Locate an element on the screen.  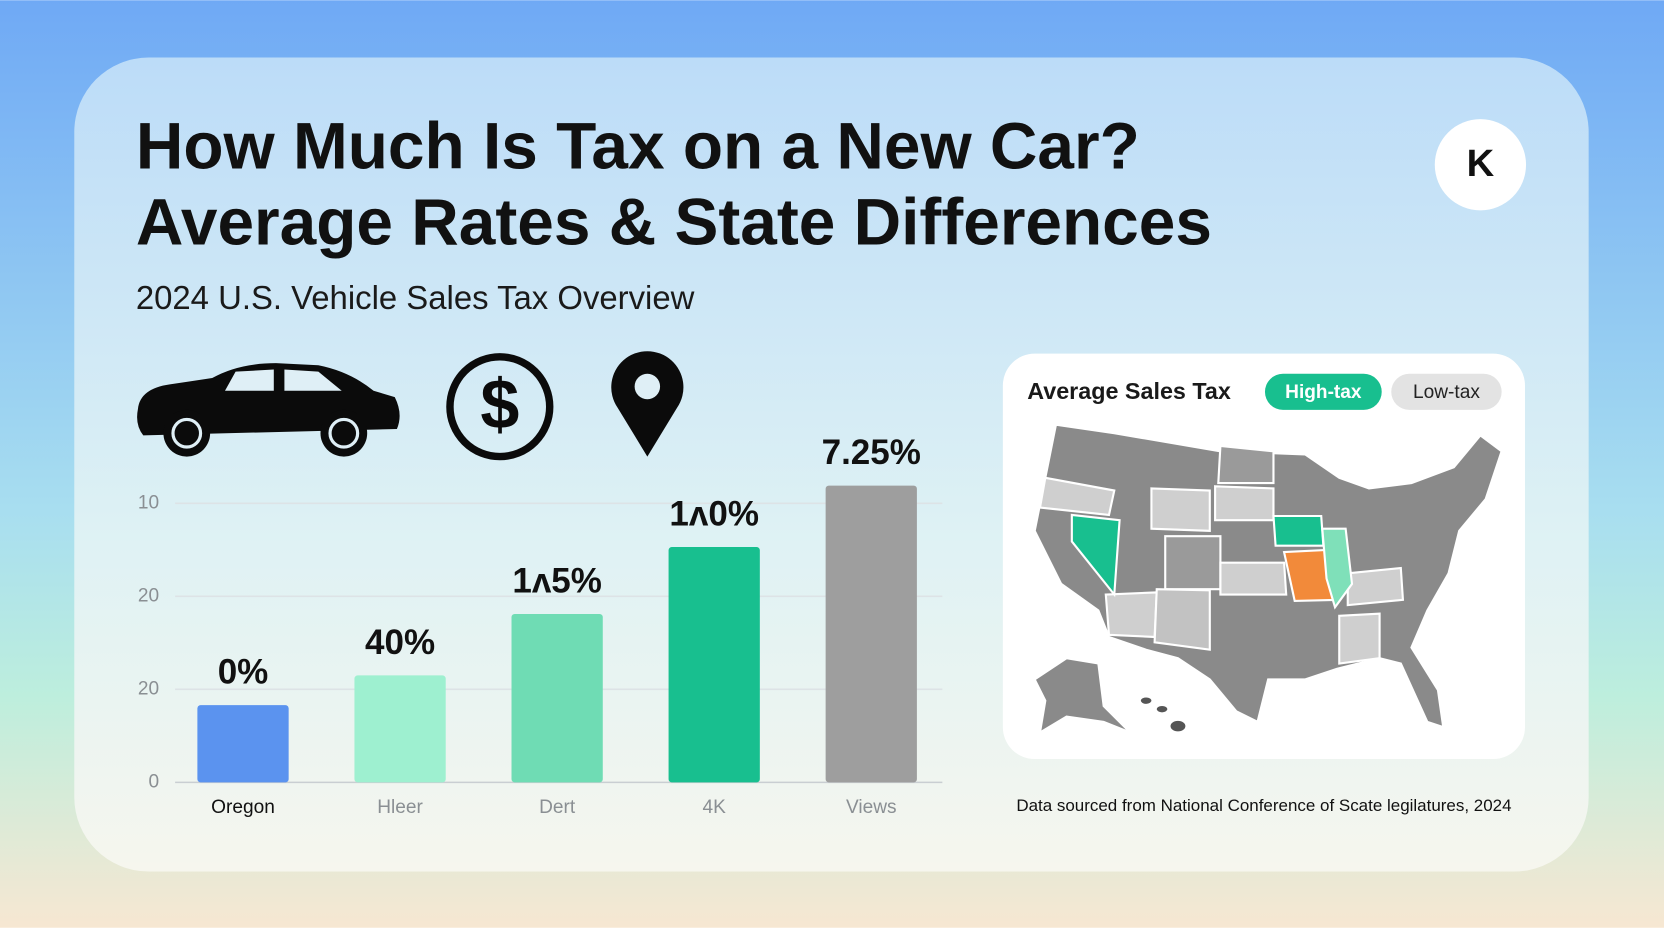
map-title: Average Sales Tax is located at coordinates (1129, 391).